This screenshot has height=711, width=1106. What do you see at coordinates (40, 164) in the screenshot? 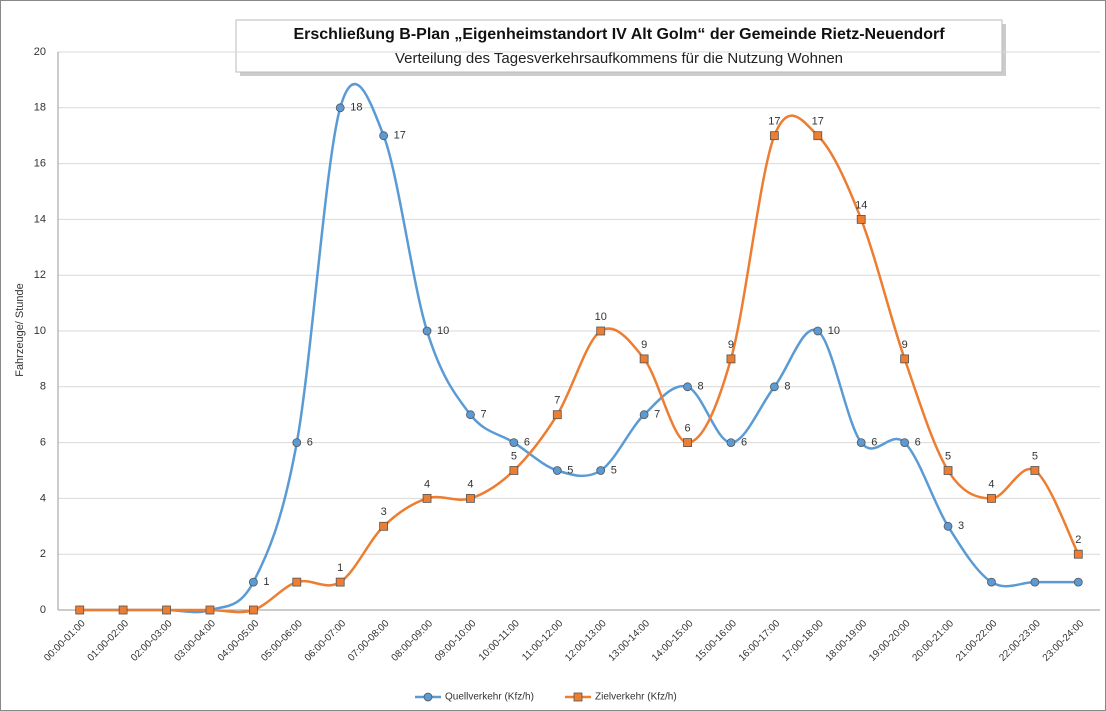
I see `y-tick-label: 16` at bounding box center [40, 164].